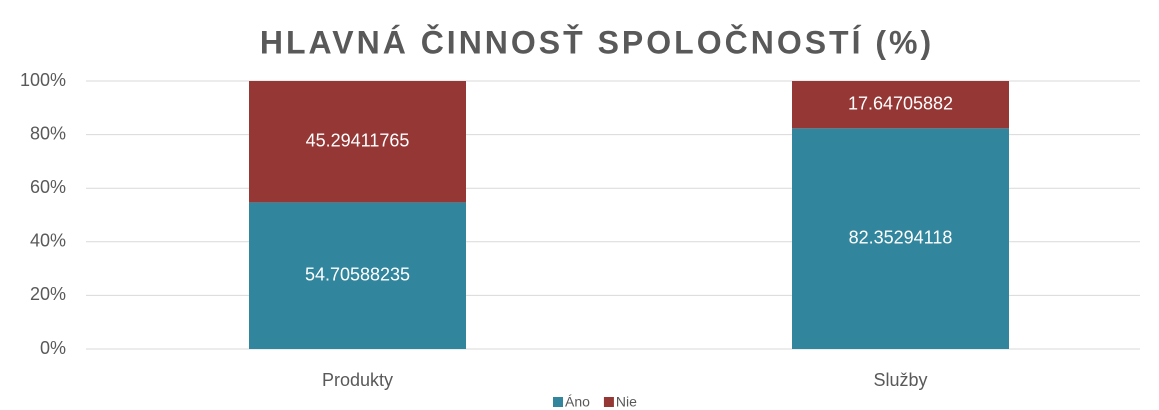  Describe the element at coordinates (48, 187) in the screenshot. I see `y-tick-label: 60%` at that location.